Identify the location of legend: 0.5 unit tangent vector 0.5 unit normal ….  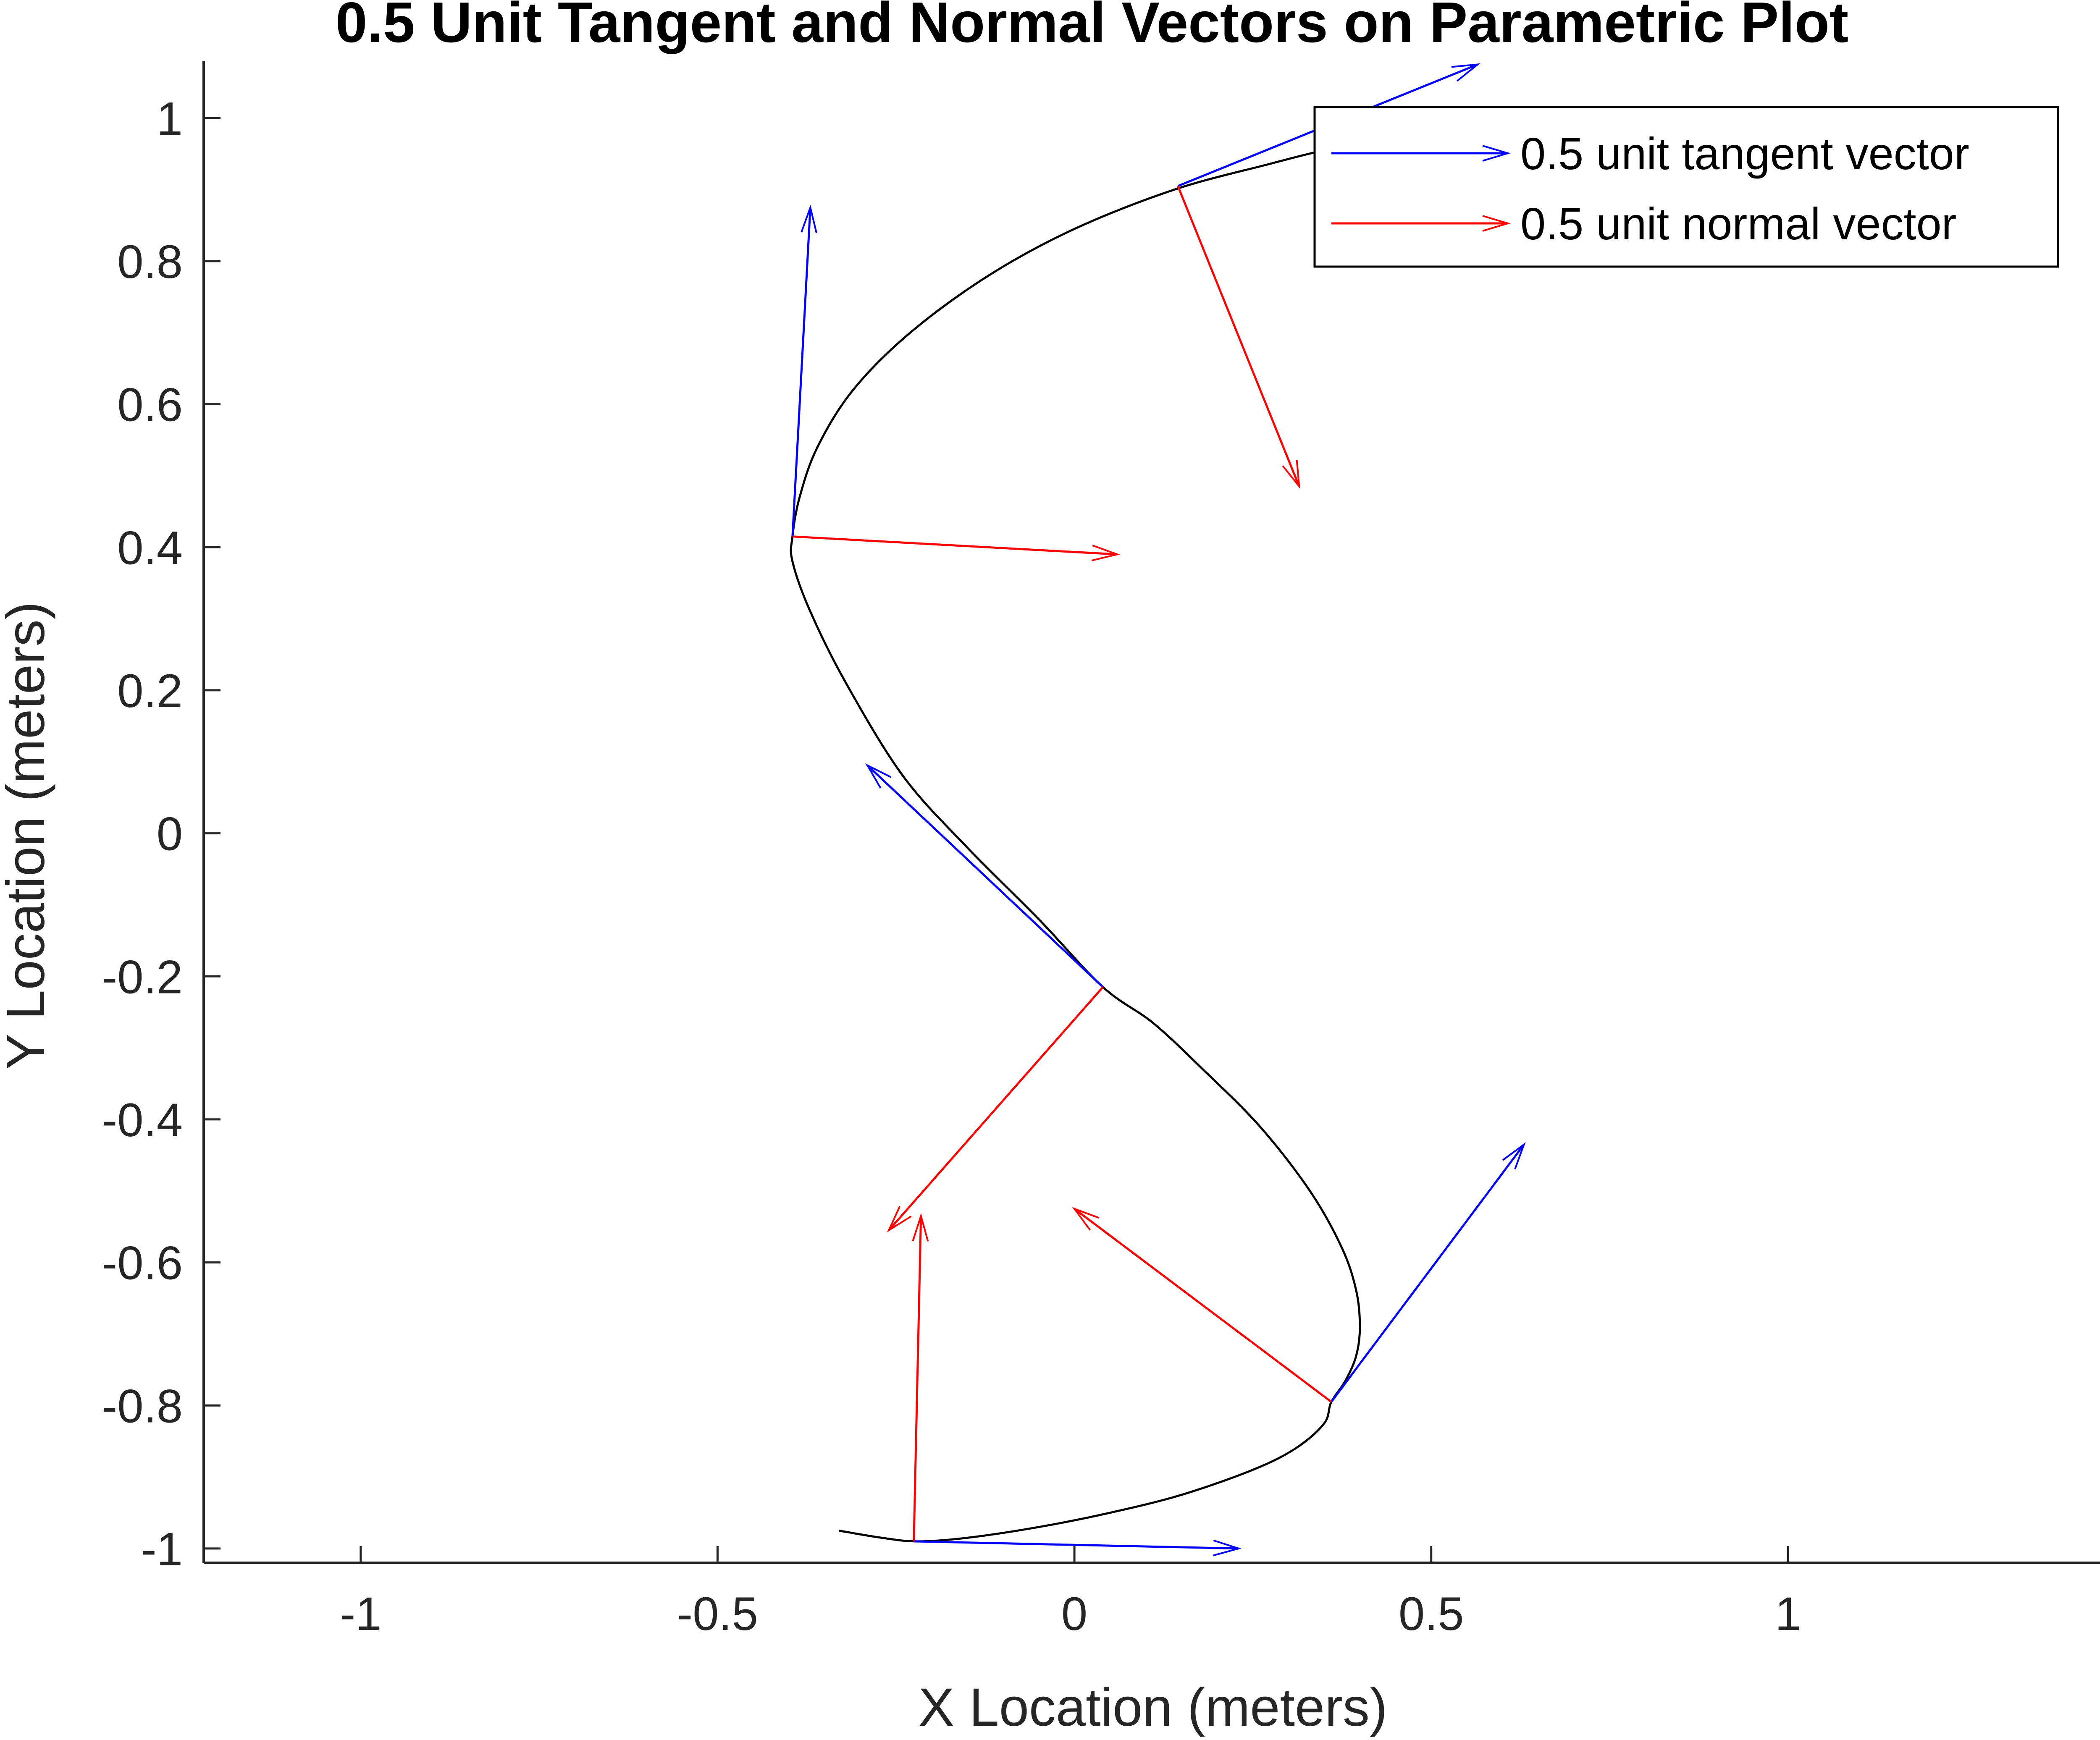
(1686, 187).